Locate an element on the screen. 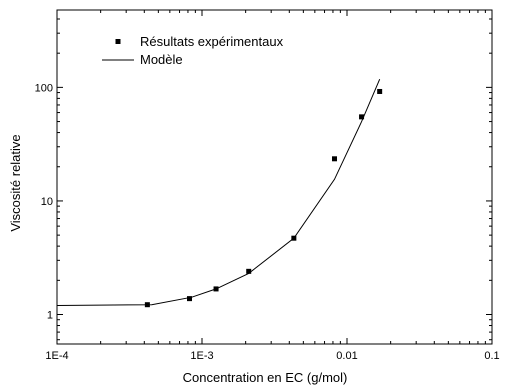 This screenshot has width=507, height=386. legend-label: Résultats expérimentaux is located at coordinates (212, 41).